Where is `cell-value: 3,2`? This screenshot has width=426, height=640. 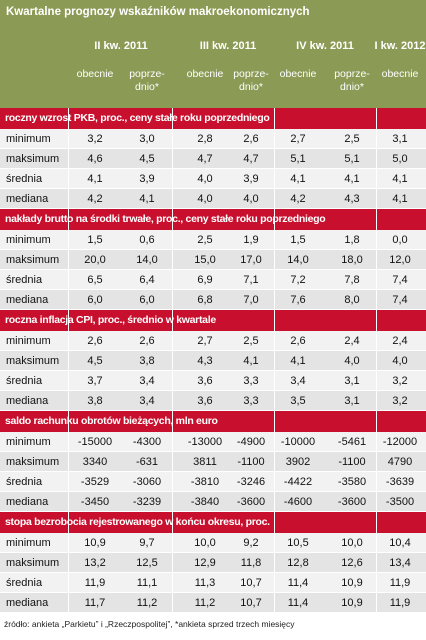
cell-value: 3,2 is located at coordinates (400, 401).